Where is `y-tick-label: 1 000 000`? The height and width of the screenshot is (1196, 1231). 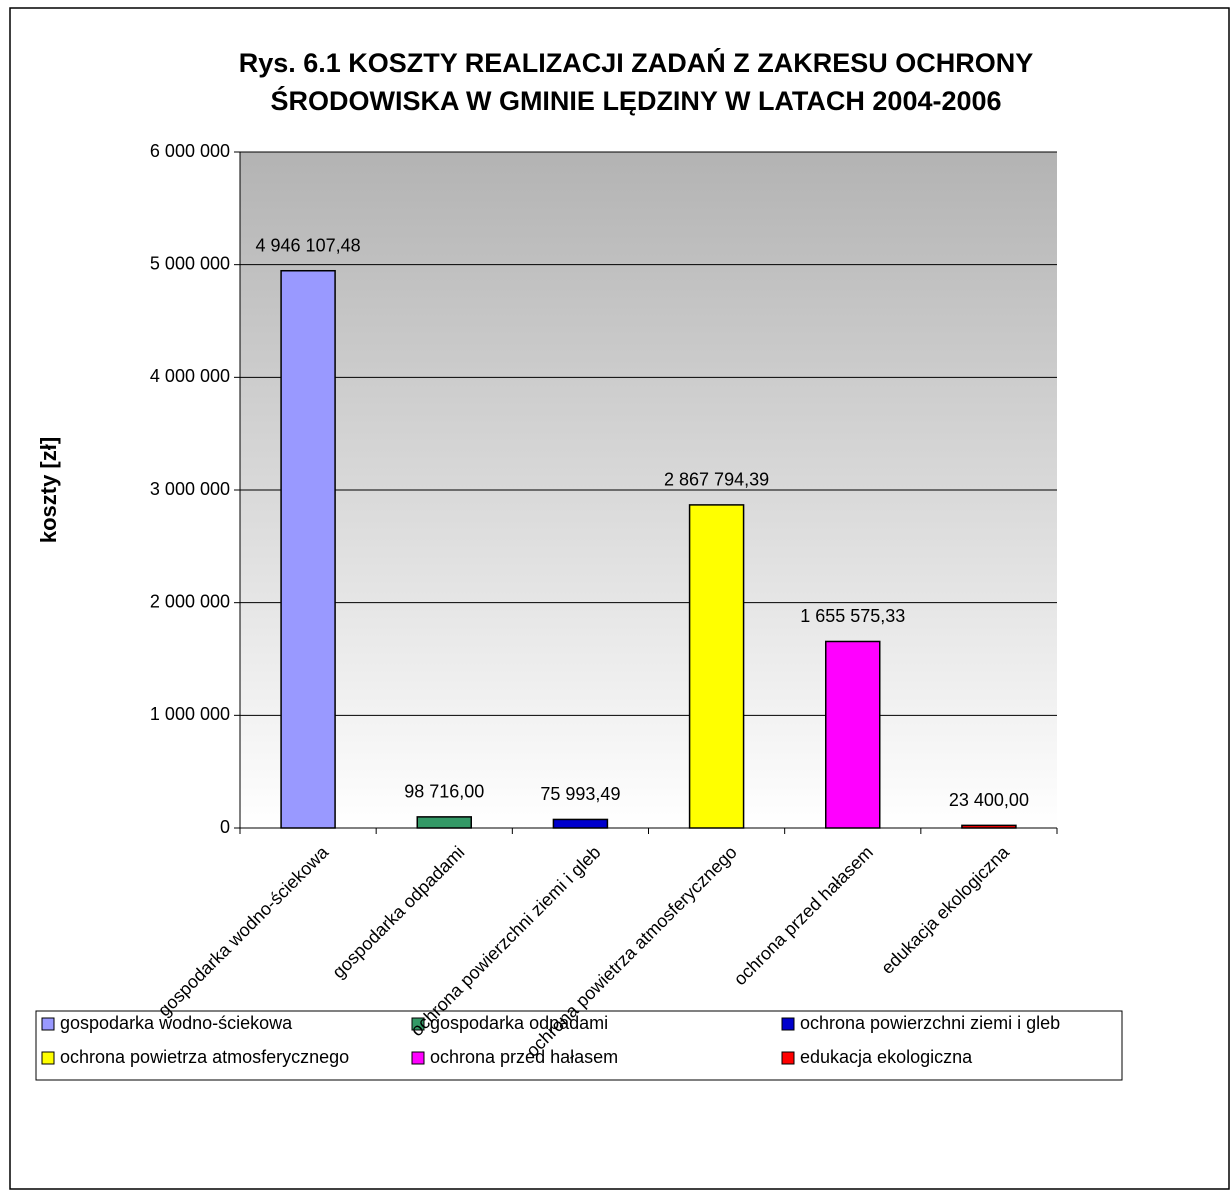 y-tick-label: 1 000 000 is located at coordinates (190, 714).